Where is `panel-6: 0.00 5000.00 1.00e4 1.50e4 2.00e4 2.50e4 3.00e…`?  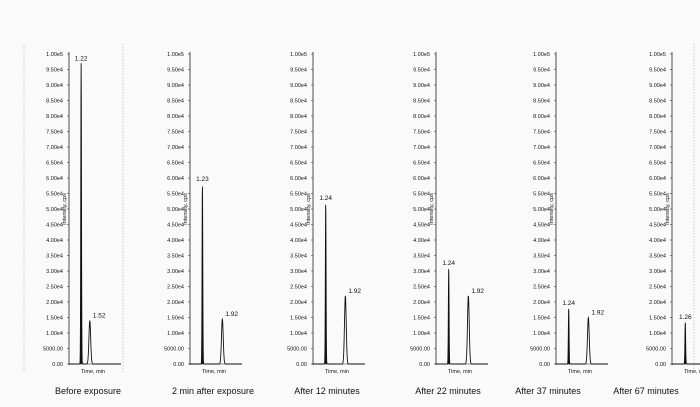 panel-6: 0.00 5000.00 1.00e4 1.50e4 2.00e4 2.50e4 3.00e… is located at coordinates (656, 224).